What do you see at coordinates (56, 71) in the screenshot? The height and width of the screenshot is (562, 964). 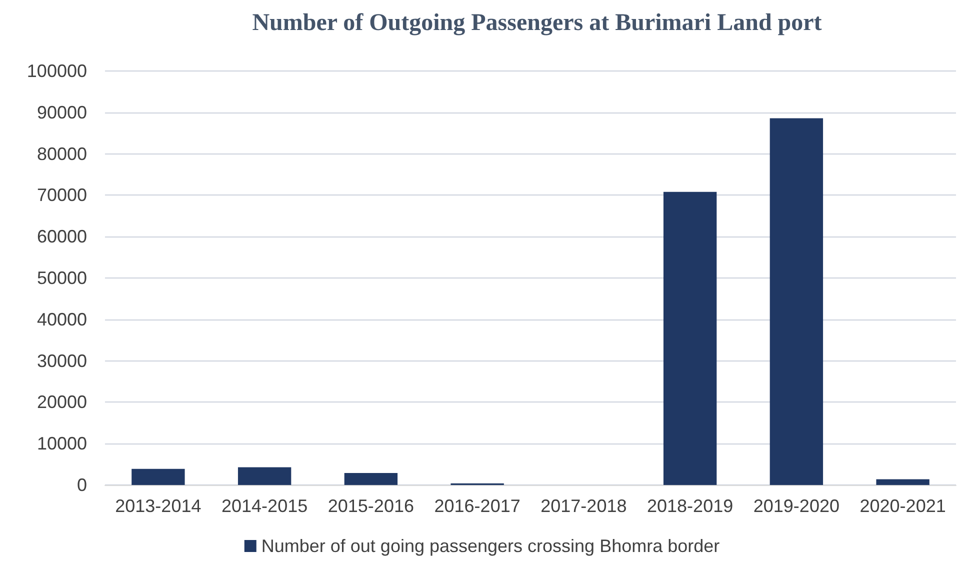 I see `y-tick-label: 100000` at bounding box center [56, 71].